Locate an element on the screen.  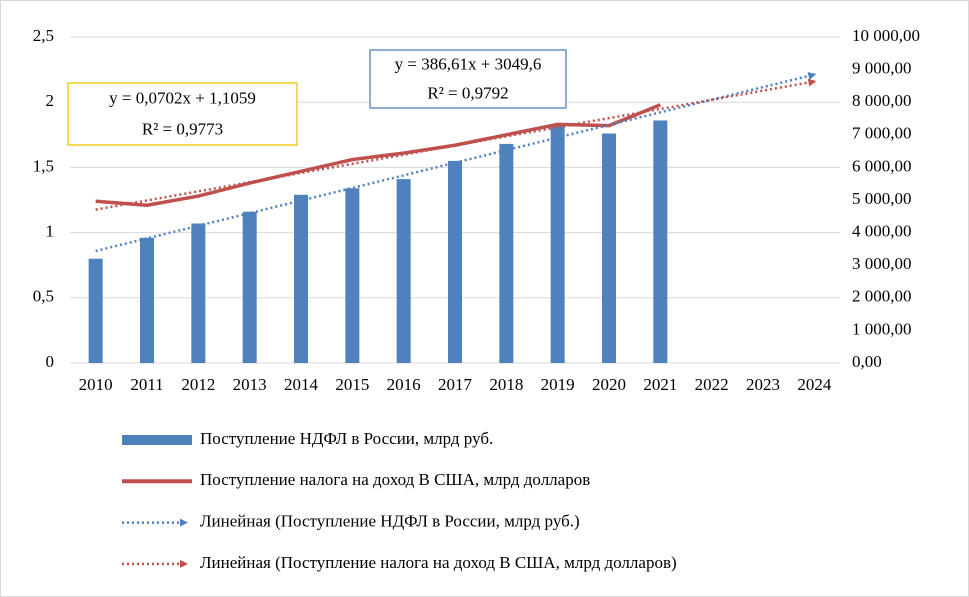
x-tick-label: 2020 is located at coordinates (609, 384).